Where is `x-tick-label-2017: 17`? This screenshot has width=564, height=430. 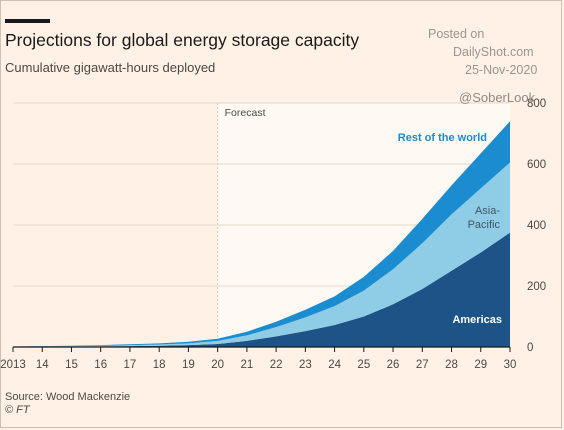 x-tick-label-2017: 17 is located at coordinates (130, 365).